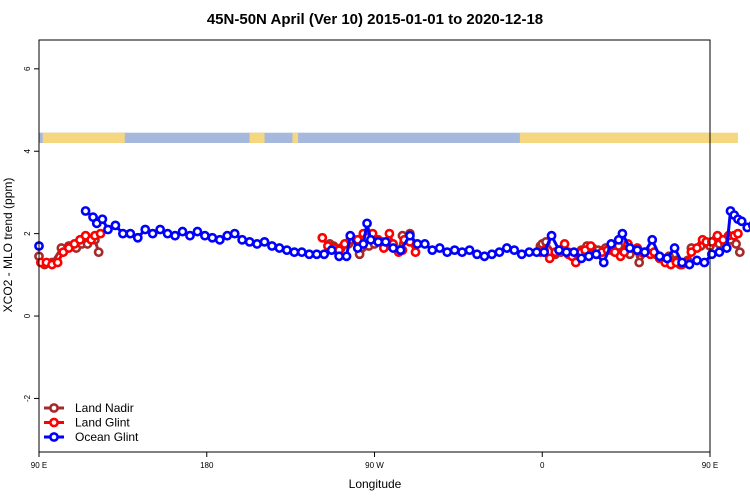 Image resolution: width=750 pixels, height=500 pixels. I want to click on y-tick-label: 6, so click(27, 68).